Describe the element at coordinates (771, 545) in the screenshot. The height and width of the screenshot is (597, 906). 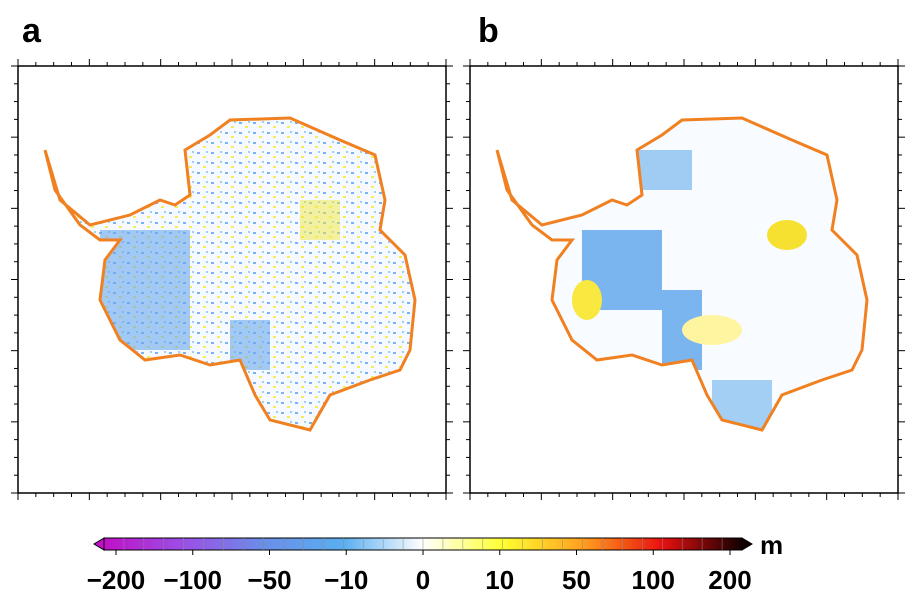
I see `colorbar-unit: m` at that location.